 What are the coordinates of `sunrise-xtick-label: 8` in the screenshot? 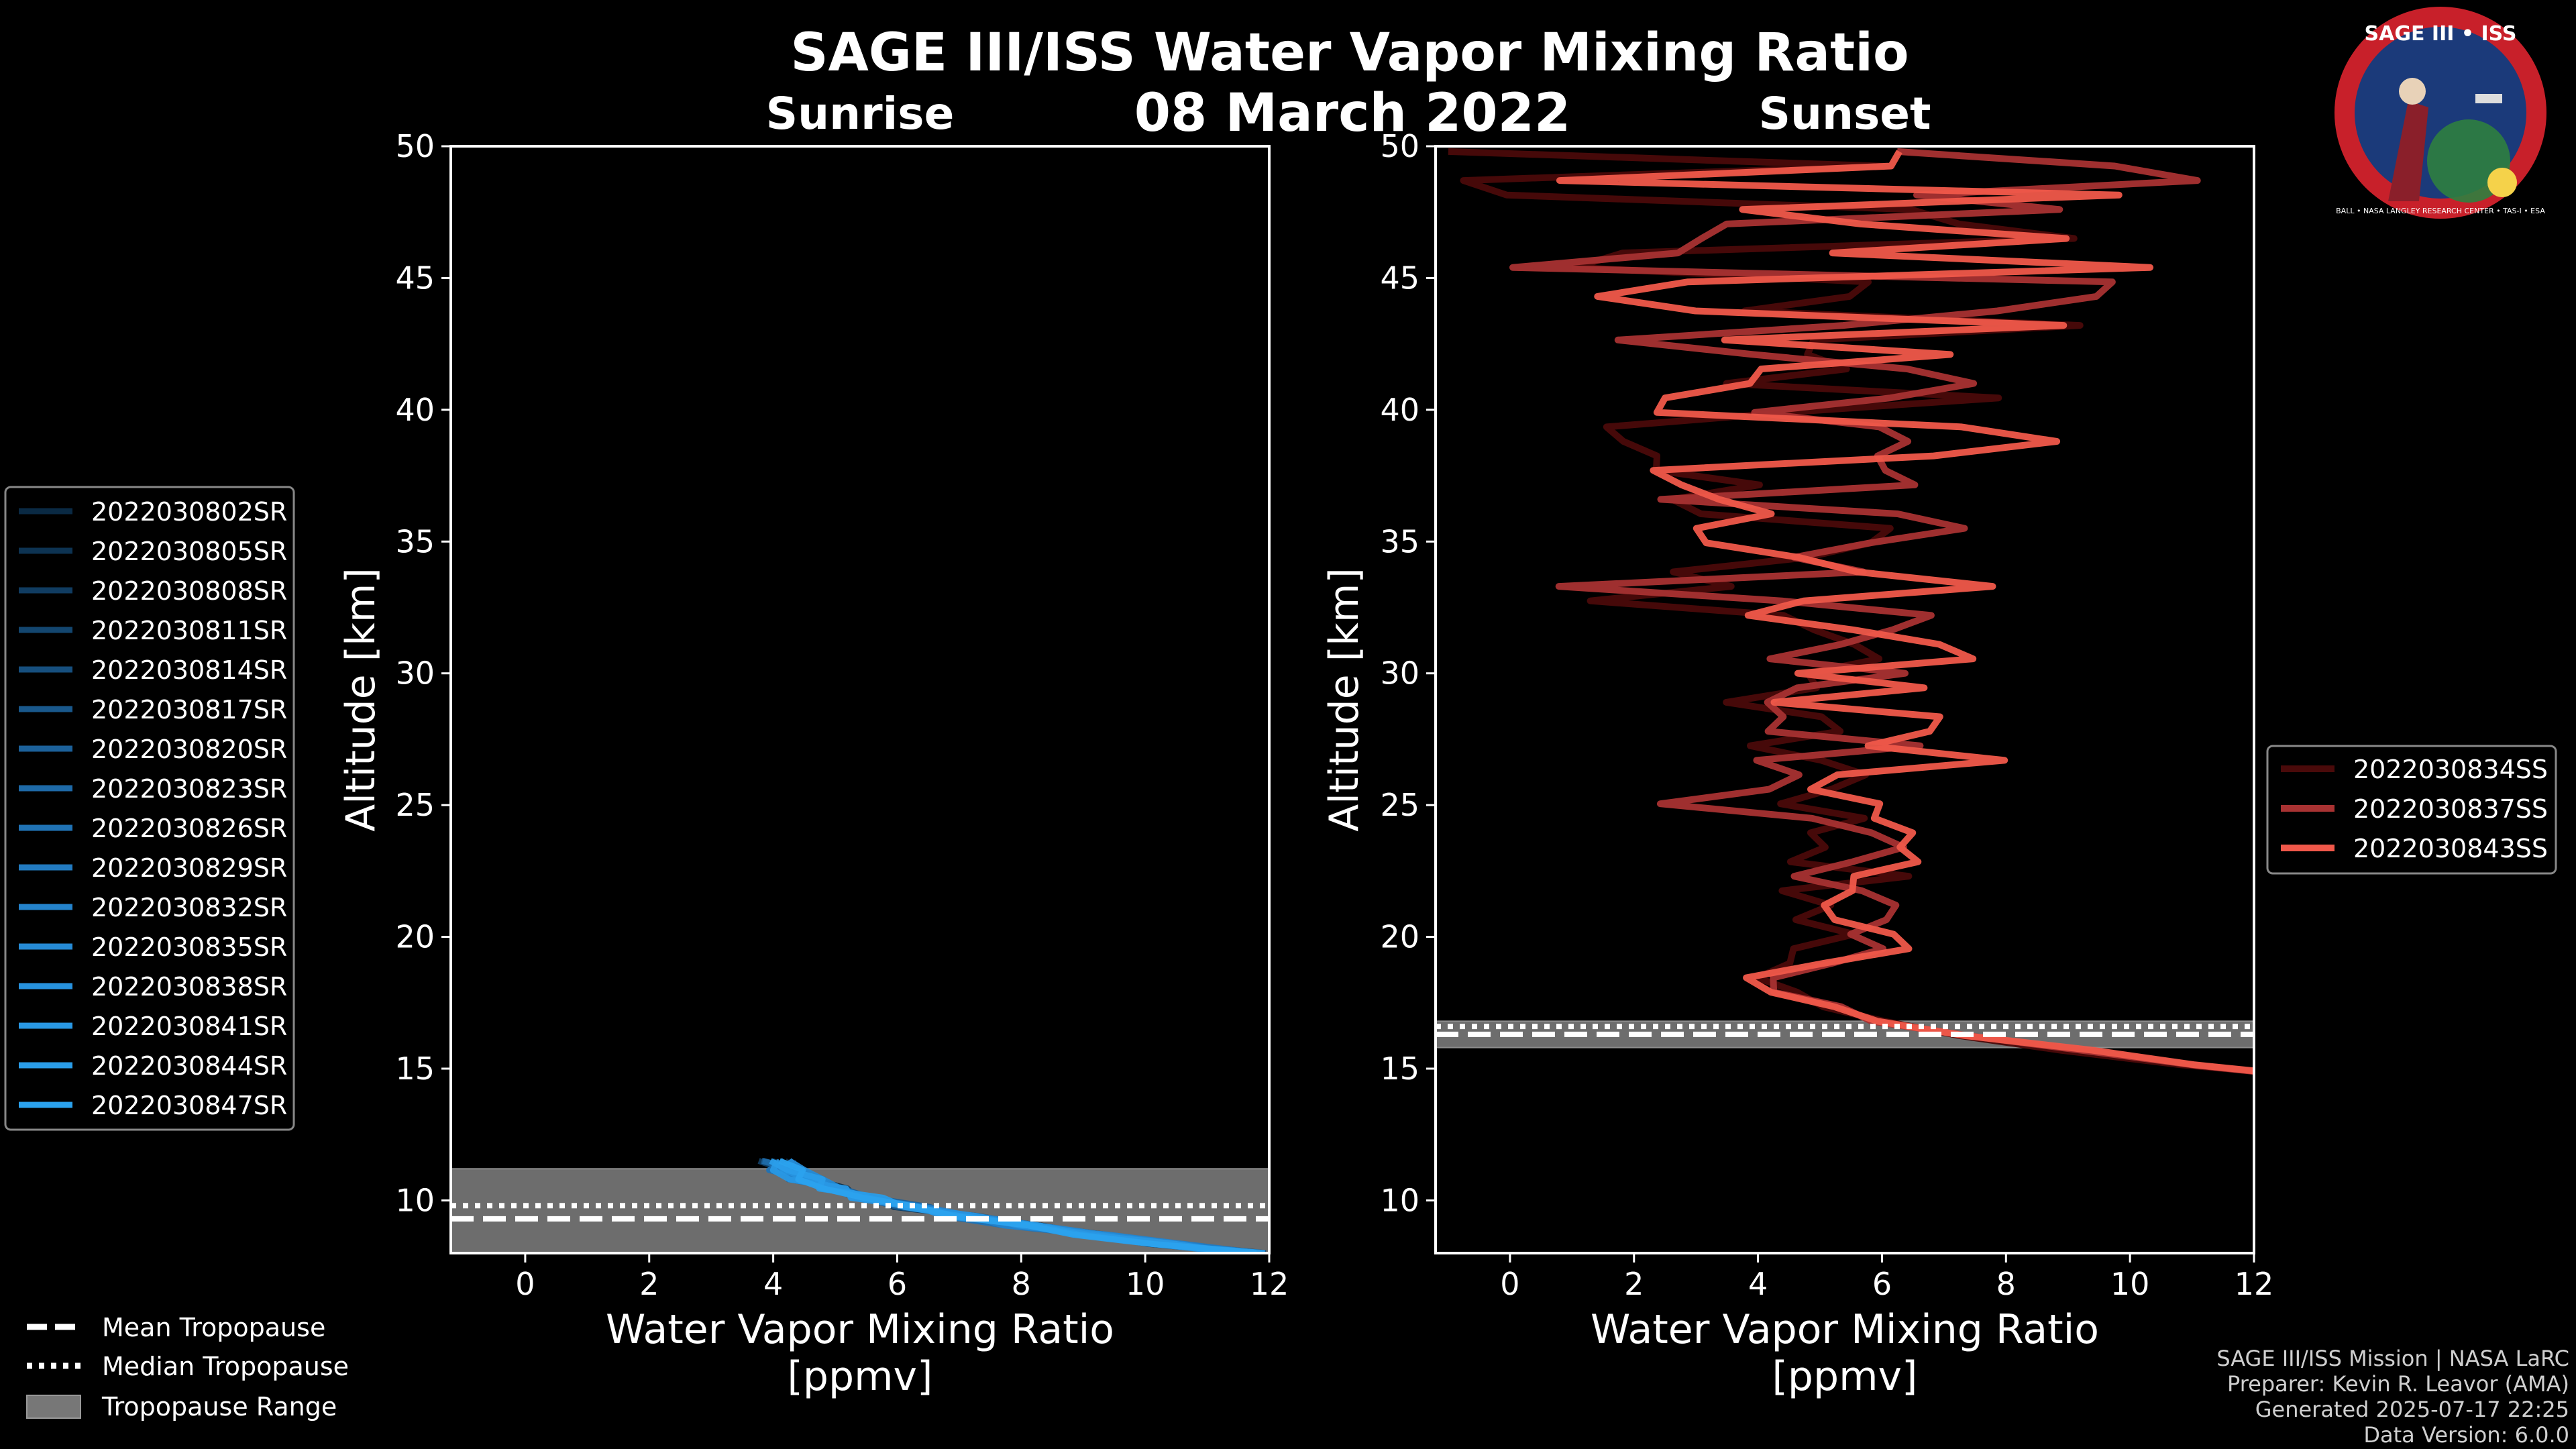 It's located at (1021, 1284).